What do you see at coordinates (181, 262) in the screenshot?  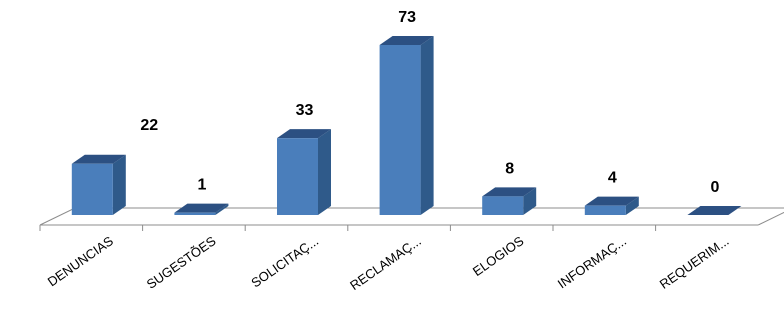 I see `x-tick-label: SUGESTÕES` at bounding box center [181, 262].